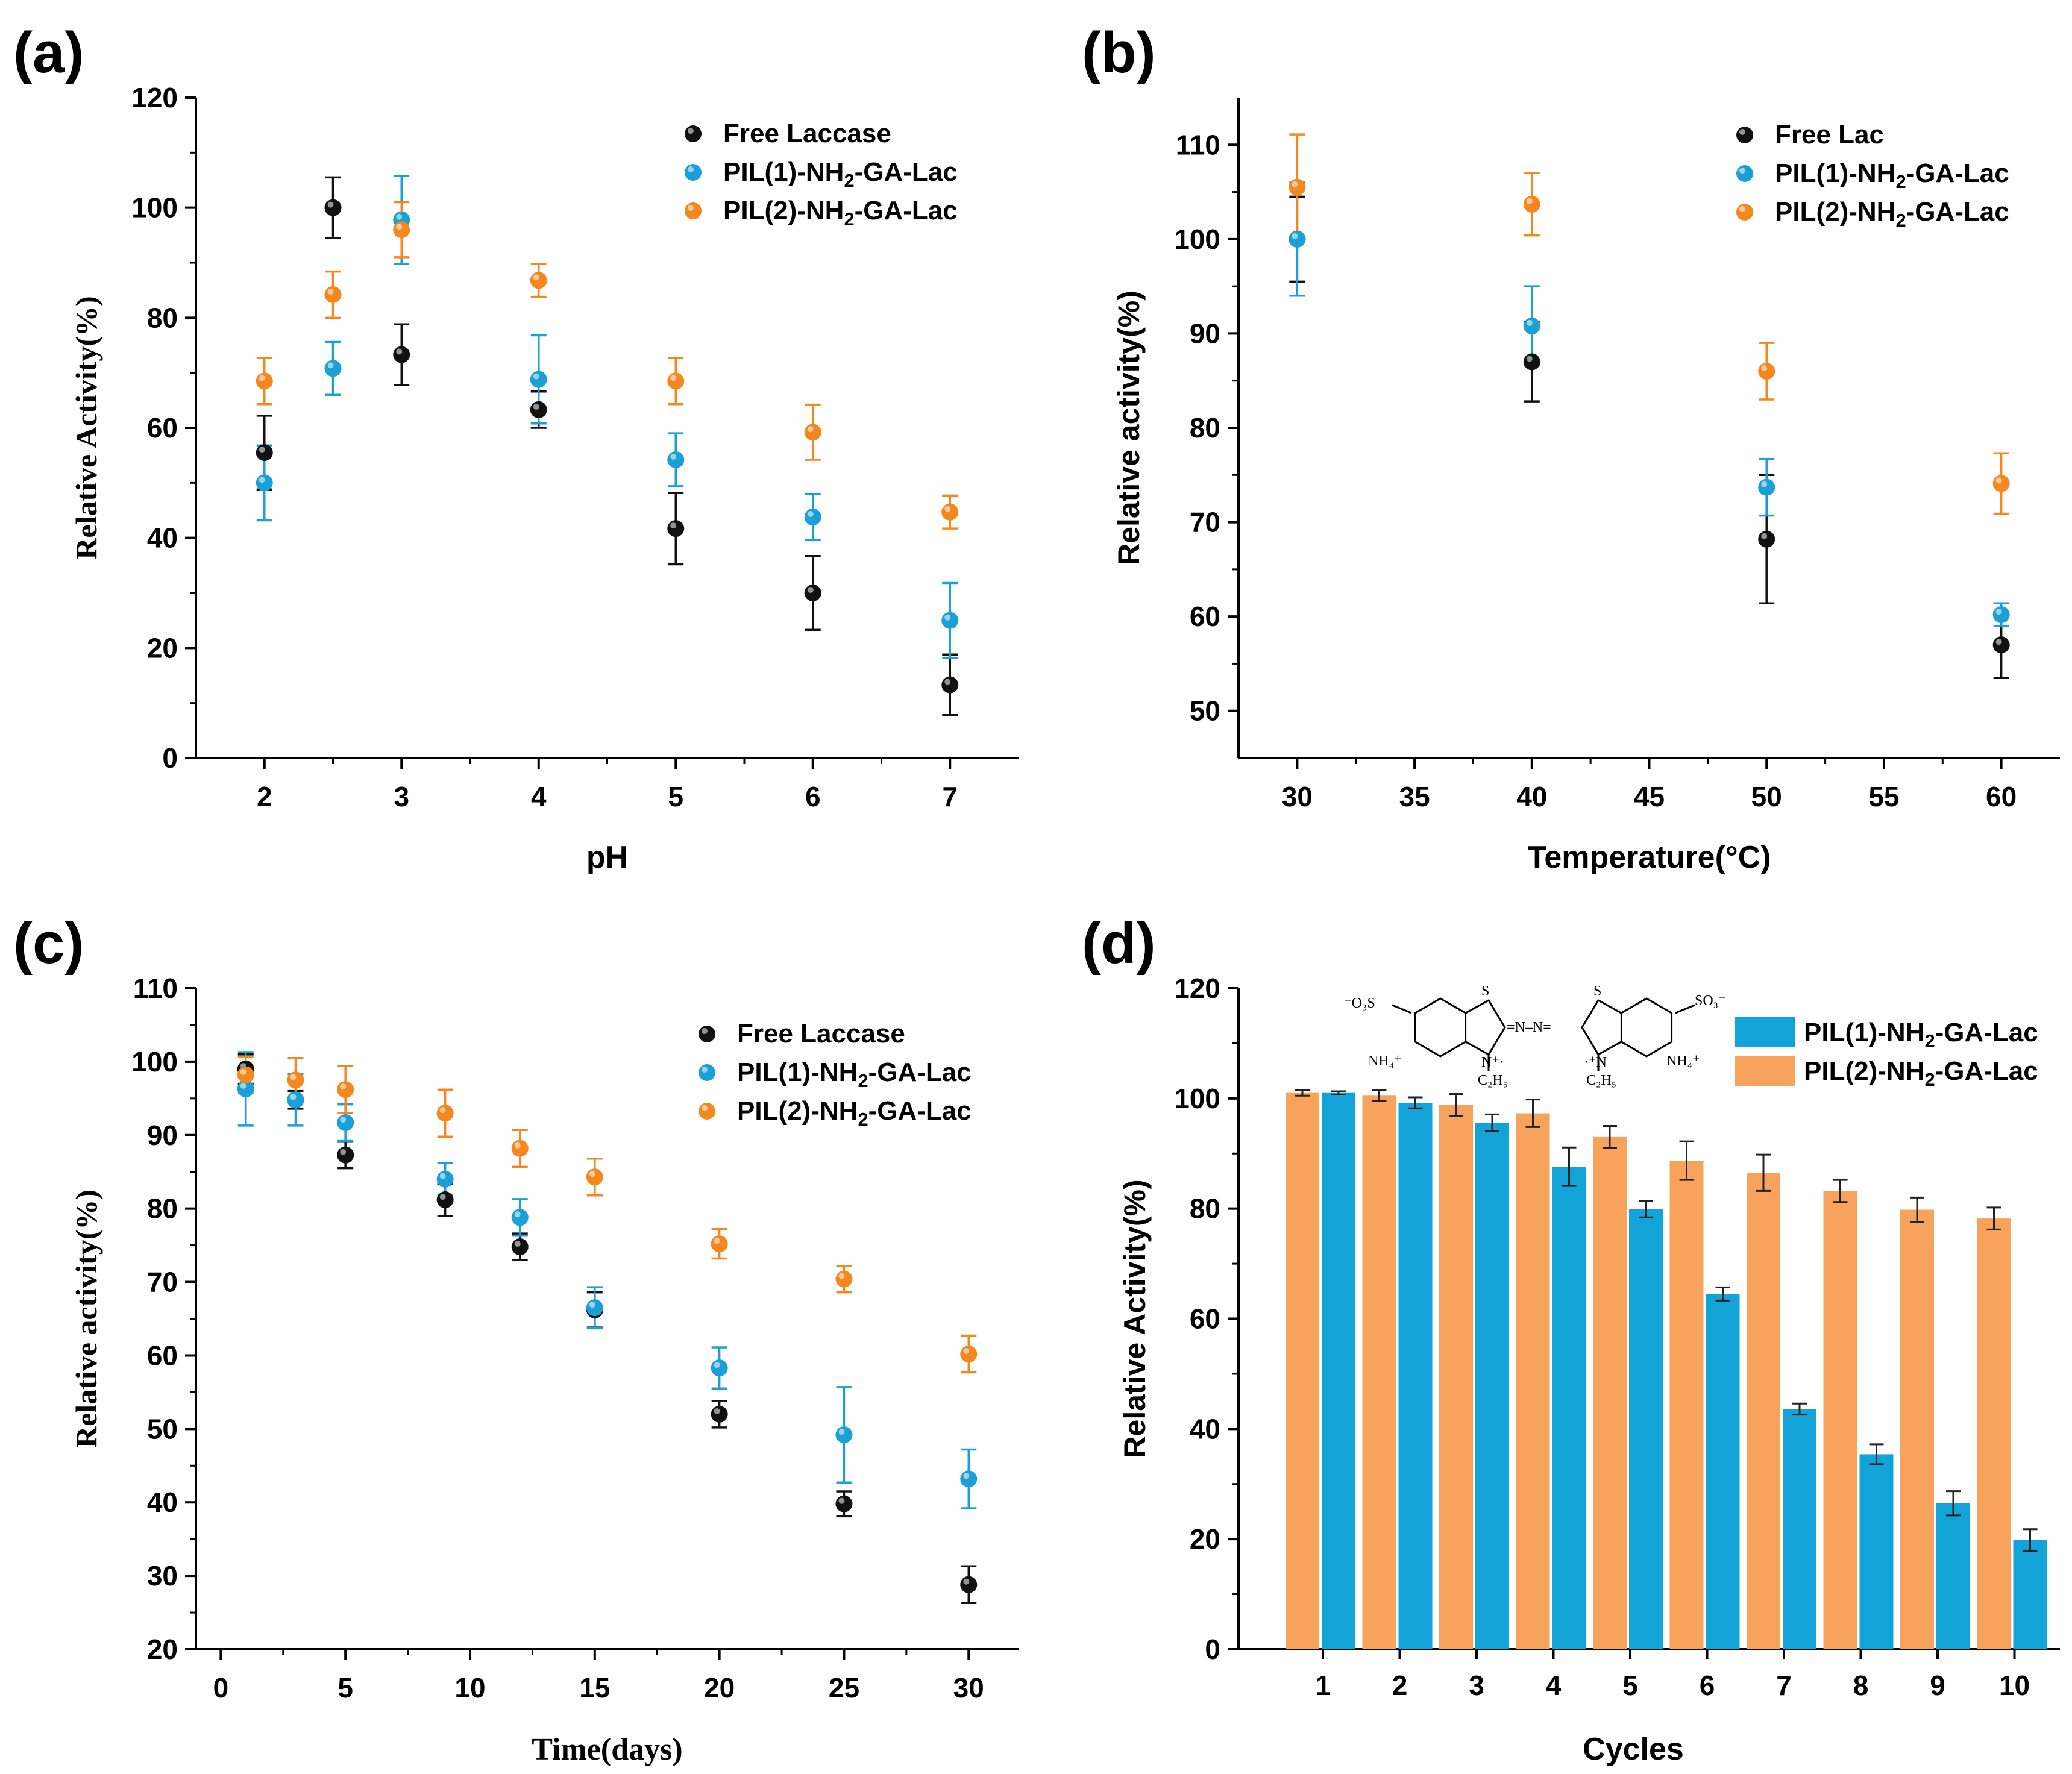 This screenshot has width=2072, height=1774. Describe the element at coordinates (1205, 1539) in the screenshot. I see `y-tick-label: 20` at that location.